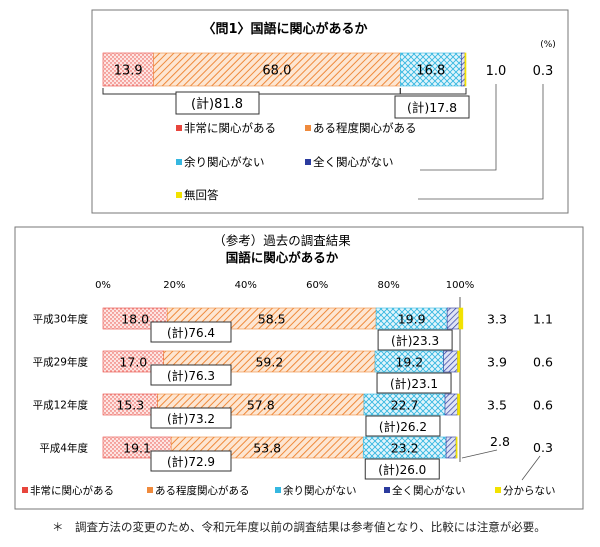 The image size is (600, 547). Describe the element at coordinates (317, 285) in the screenshot. I see `c2-xtick-3: 60%` at that location.